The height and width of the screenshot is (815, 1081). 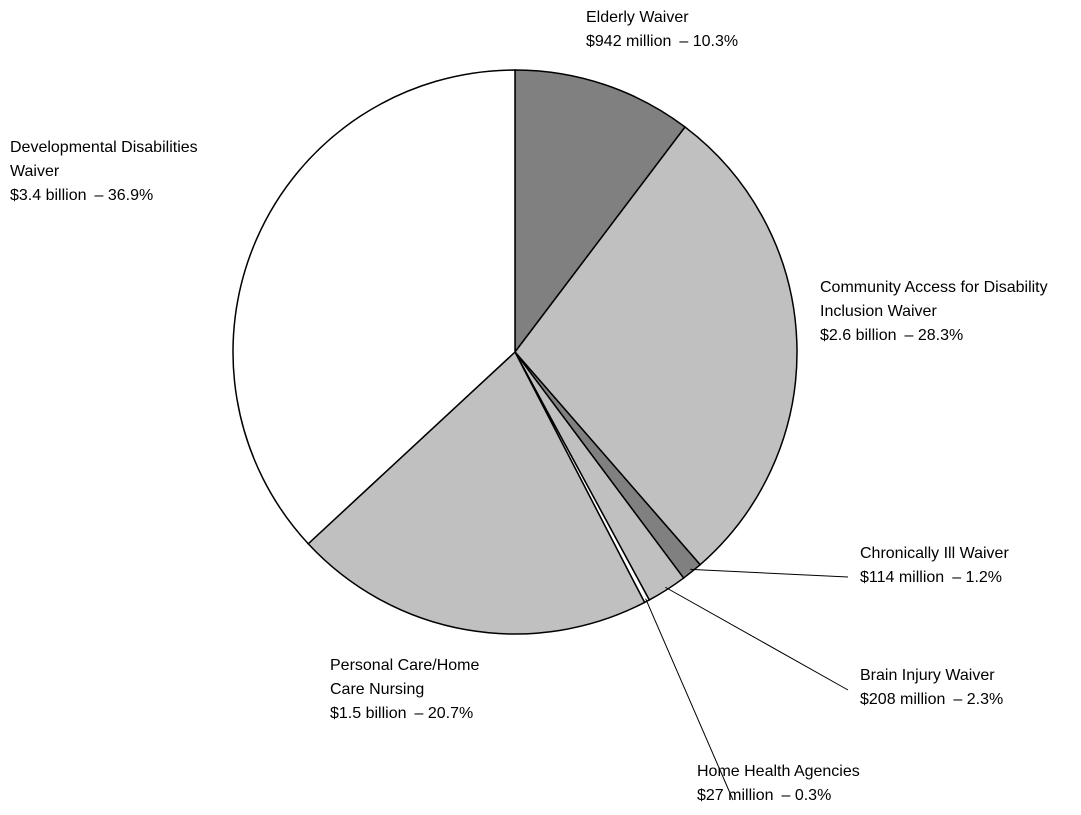 I want to click on slice-label: Elderly Waiver $942 million – 10.3%, so click(x=696, y=30).